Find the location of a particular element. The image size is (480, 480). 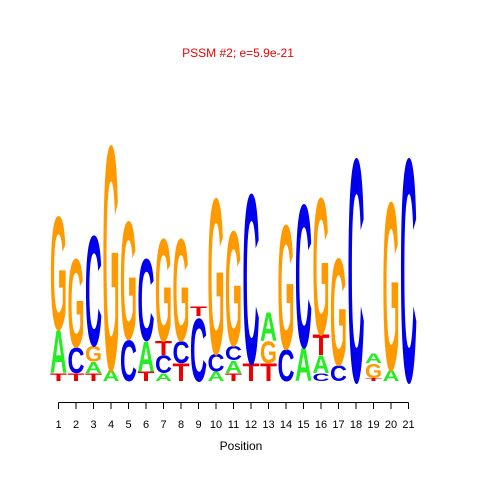

x-tick-label: 9 is located at coordinates (198, 425).